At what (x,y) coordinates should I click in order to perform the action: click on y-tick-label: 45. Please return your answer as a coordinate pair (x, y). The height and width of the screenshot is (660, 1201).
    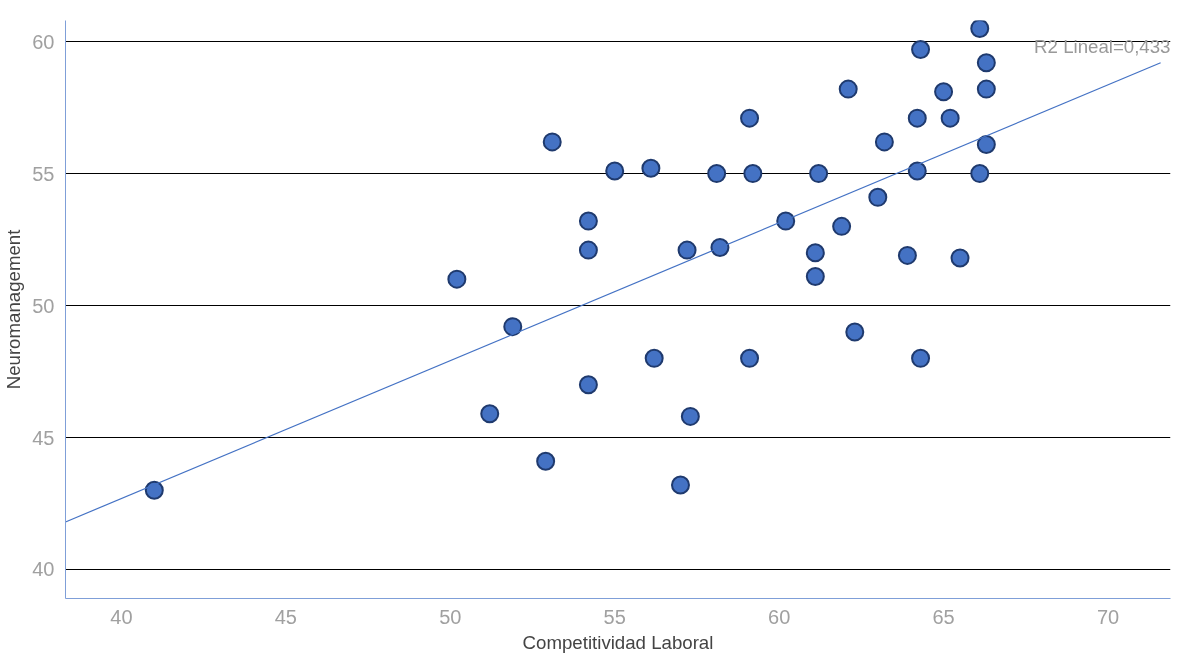
    Looking at the image, I should click on (43, 437).